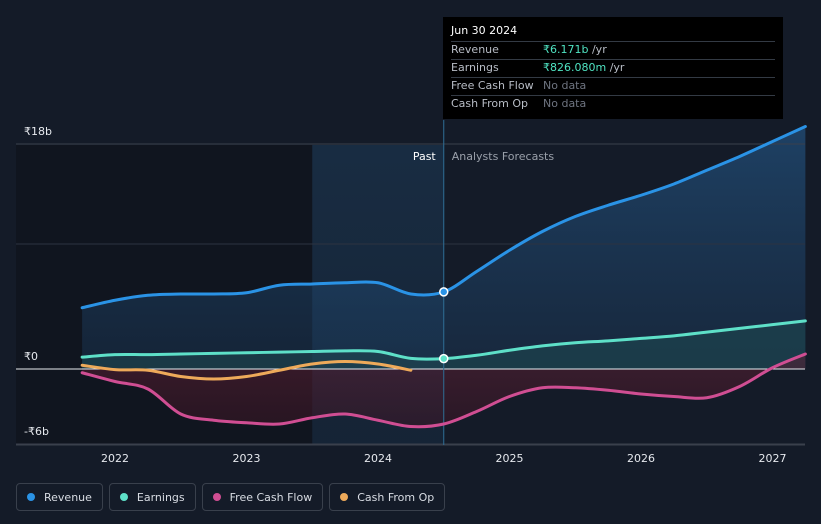 This screenshot has height=524, width=821. What do you see at coordinates (475, 49) in the screenshot?
I see `tooltip-label: Revenue` at bounding box center [475, 49].